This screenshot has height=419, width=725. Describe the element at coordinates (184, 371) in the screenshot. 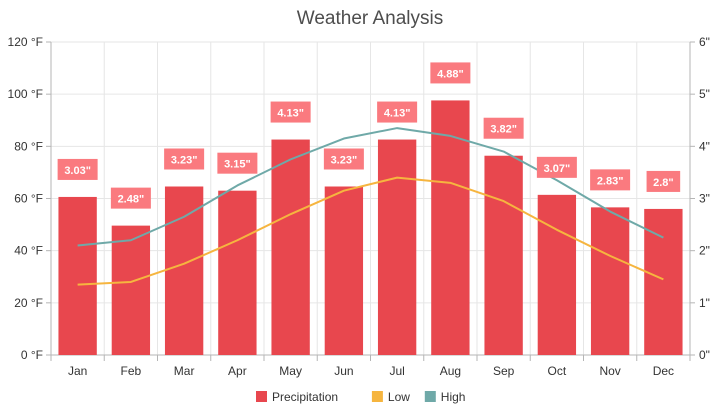

I see `x-tick-label: Mar` at that location.